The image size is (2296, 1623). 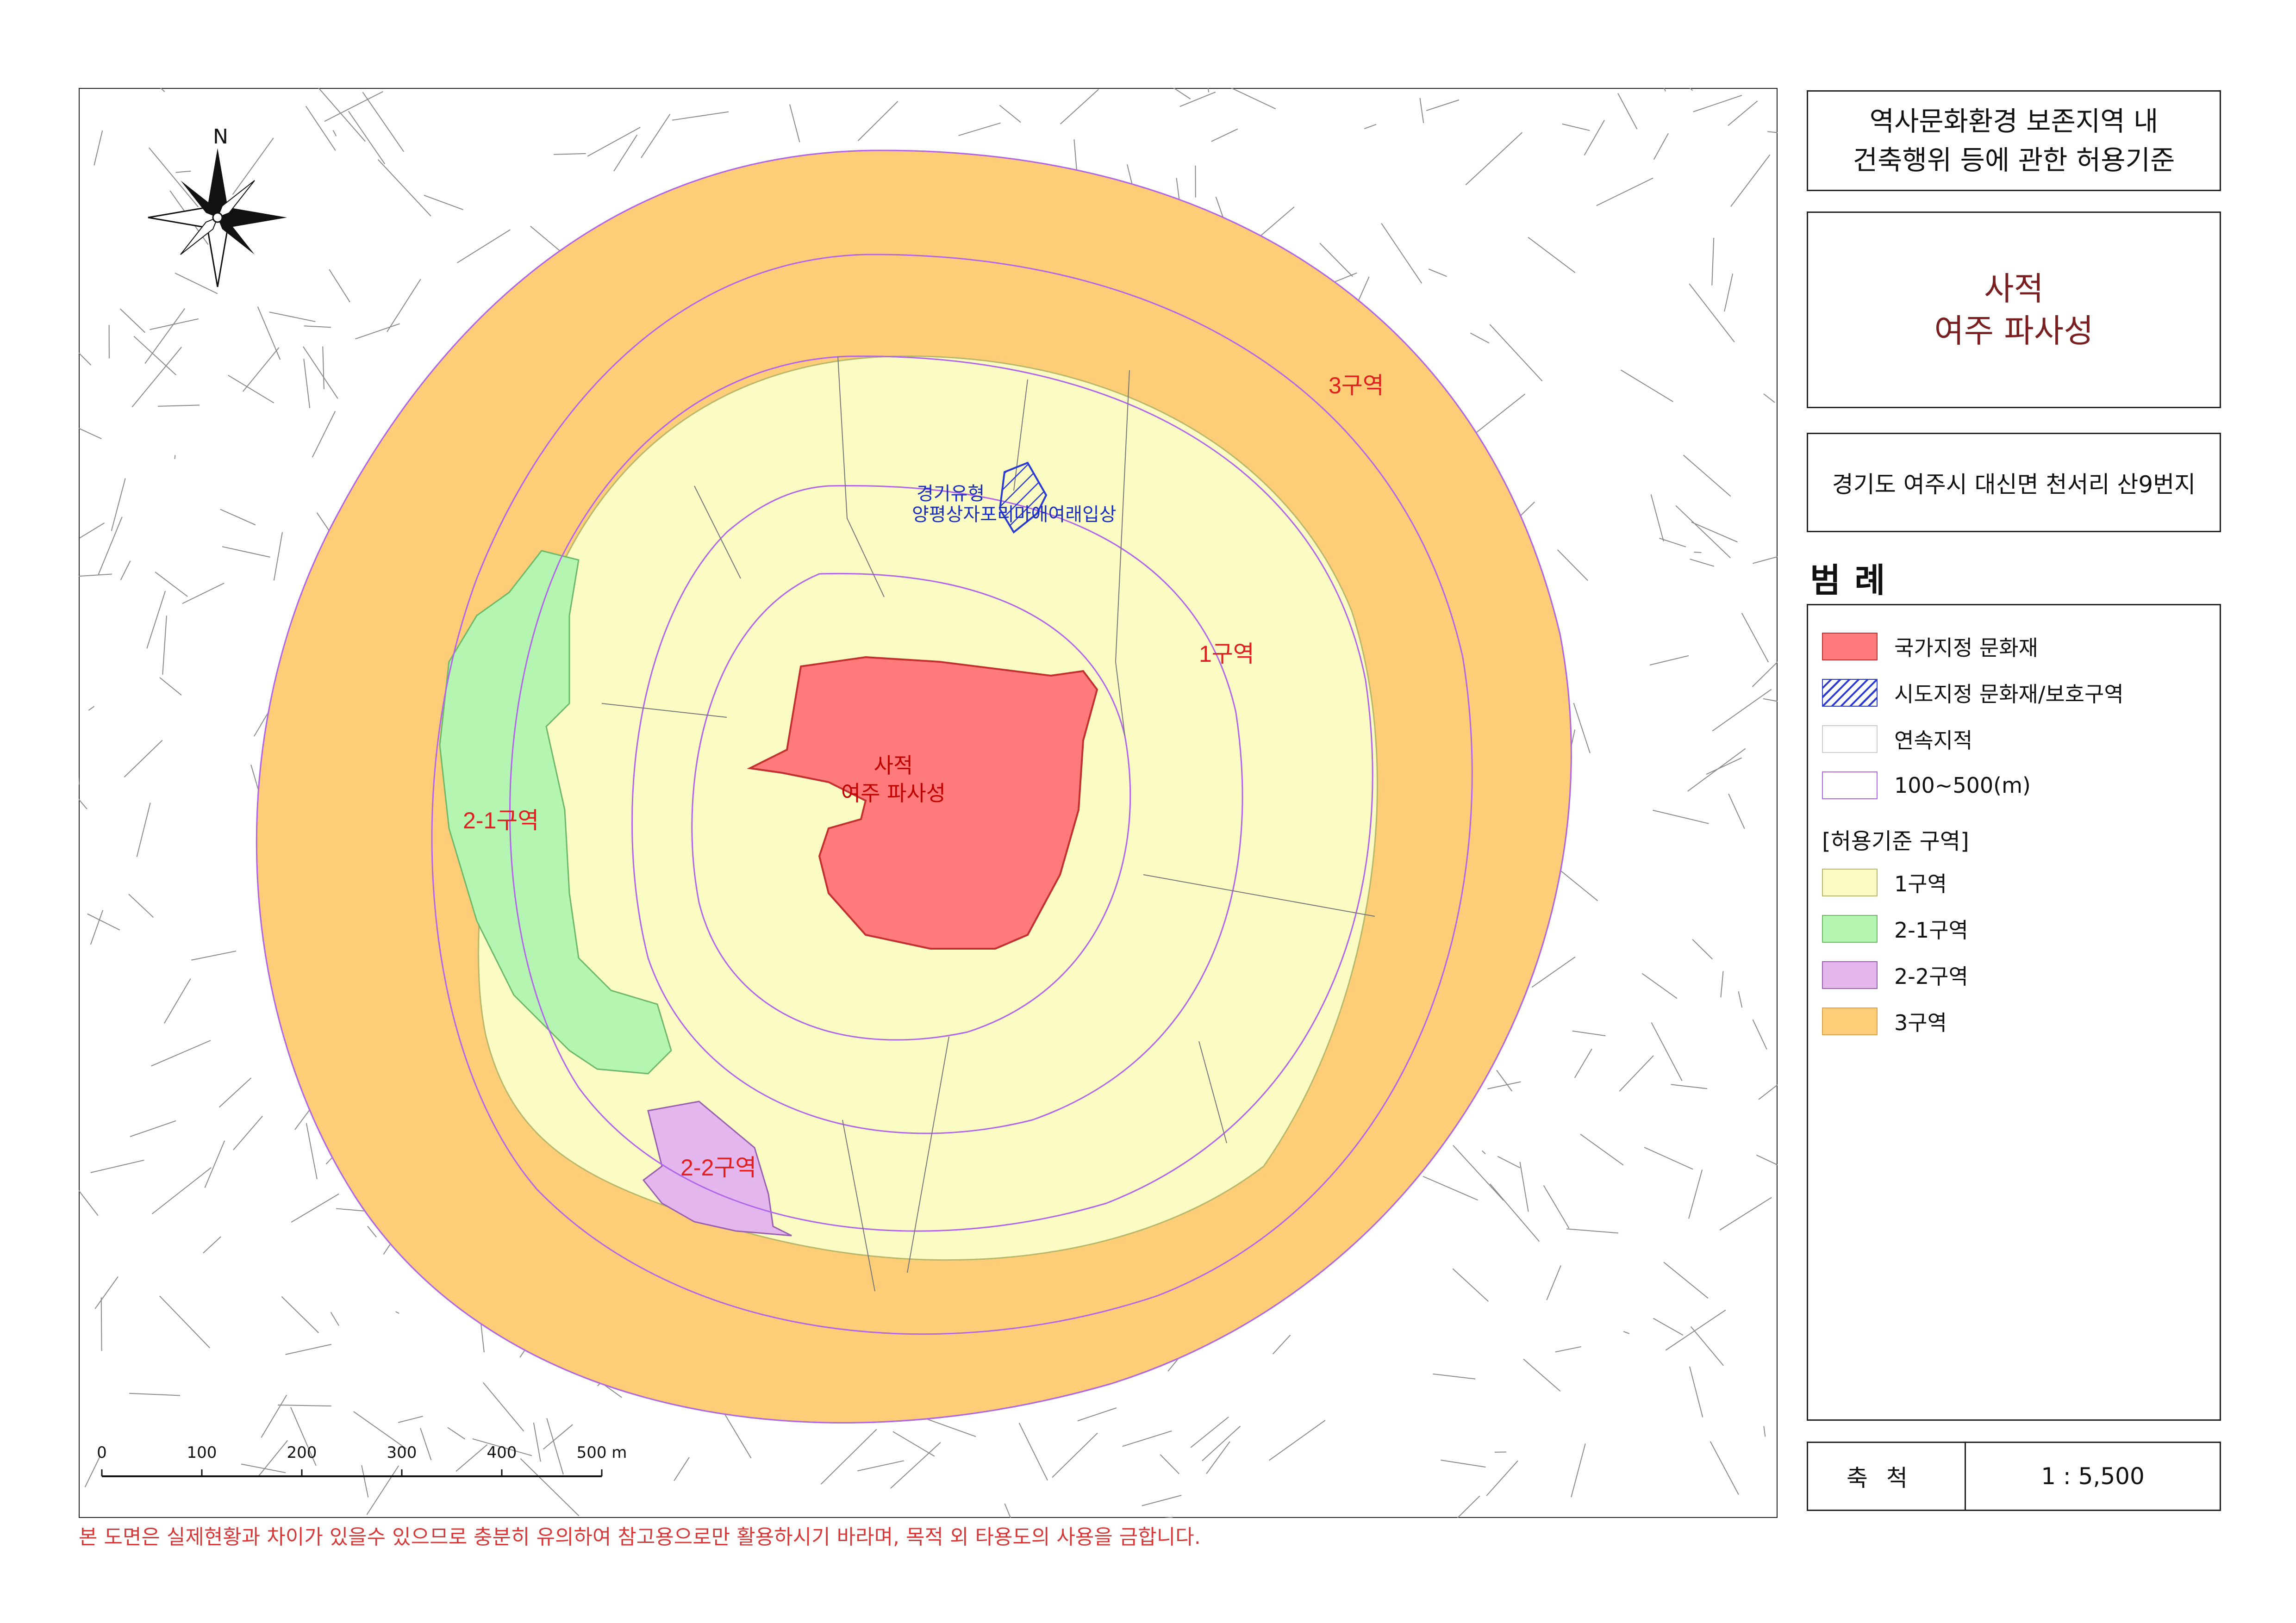 I want to click on legend-swatch-zone22, so click(x=1850, y=975).